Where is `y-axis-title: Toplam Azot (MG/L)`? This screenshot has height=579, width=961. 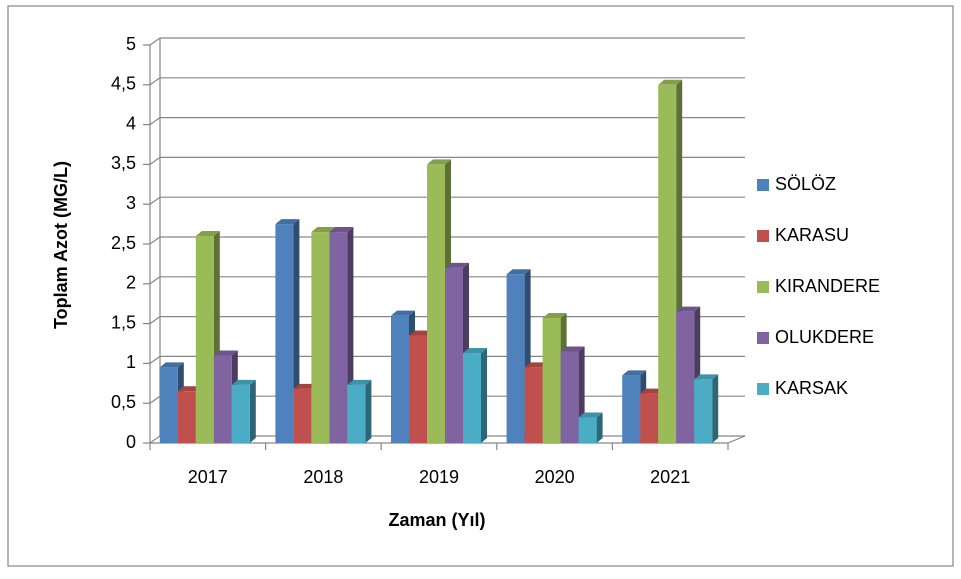
y-axis-title: Toplam Azot (MG/L) is located at coordinates (61, 245).